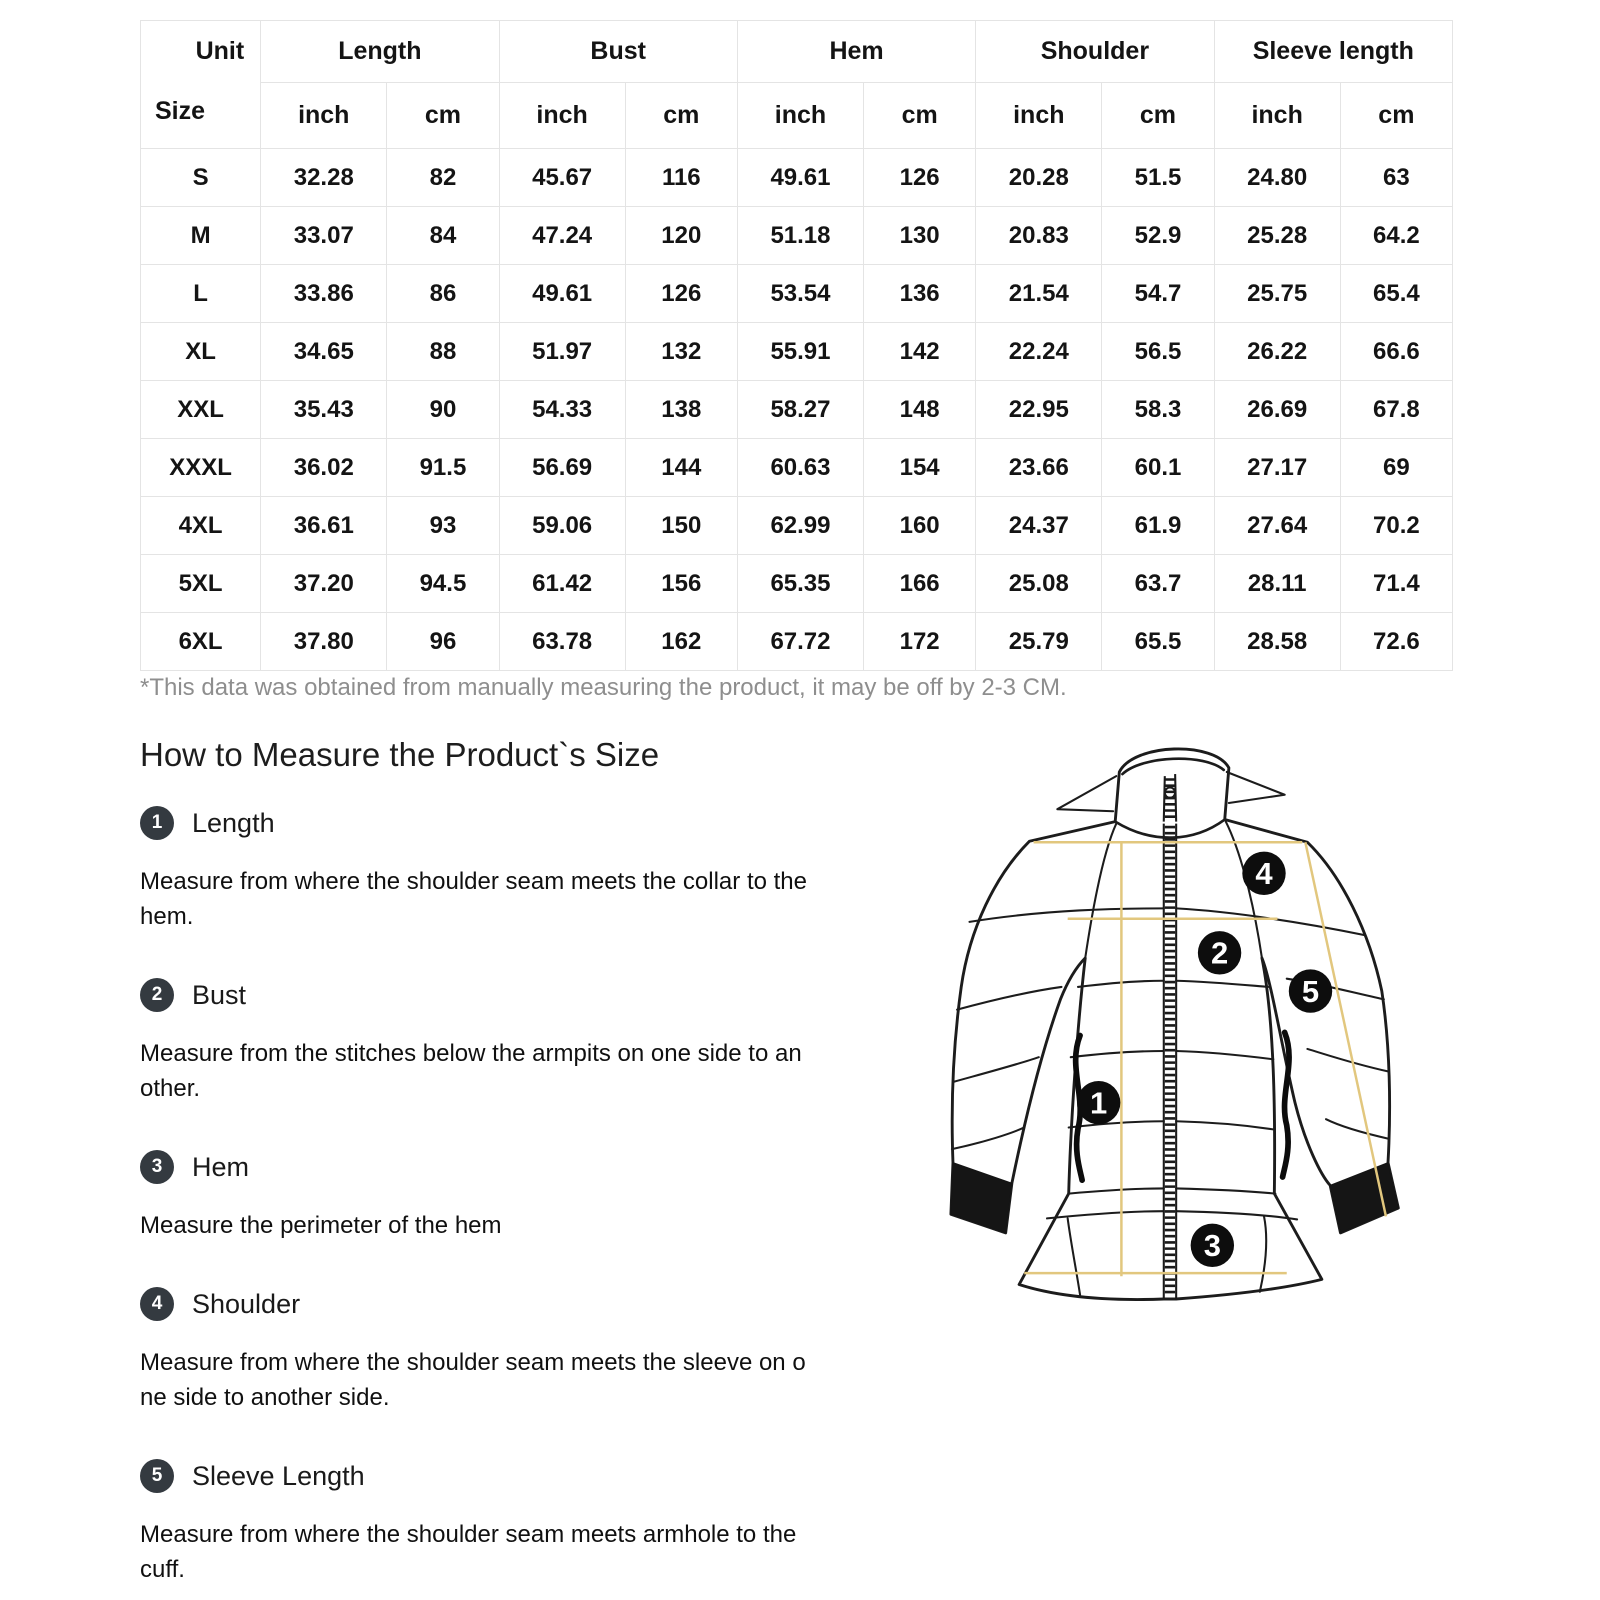 The width and height of the screenshot is (1600, 1600). Describe the element at coordinates (1277, 641) in the screenshot. I see `size-value-cell: 28.58` at that location.